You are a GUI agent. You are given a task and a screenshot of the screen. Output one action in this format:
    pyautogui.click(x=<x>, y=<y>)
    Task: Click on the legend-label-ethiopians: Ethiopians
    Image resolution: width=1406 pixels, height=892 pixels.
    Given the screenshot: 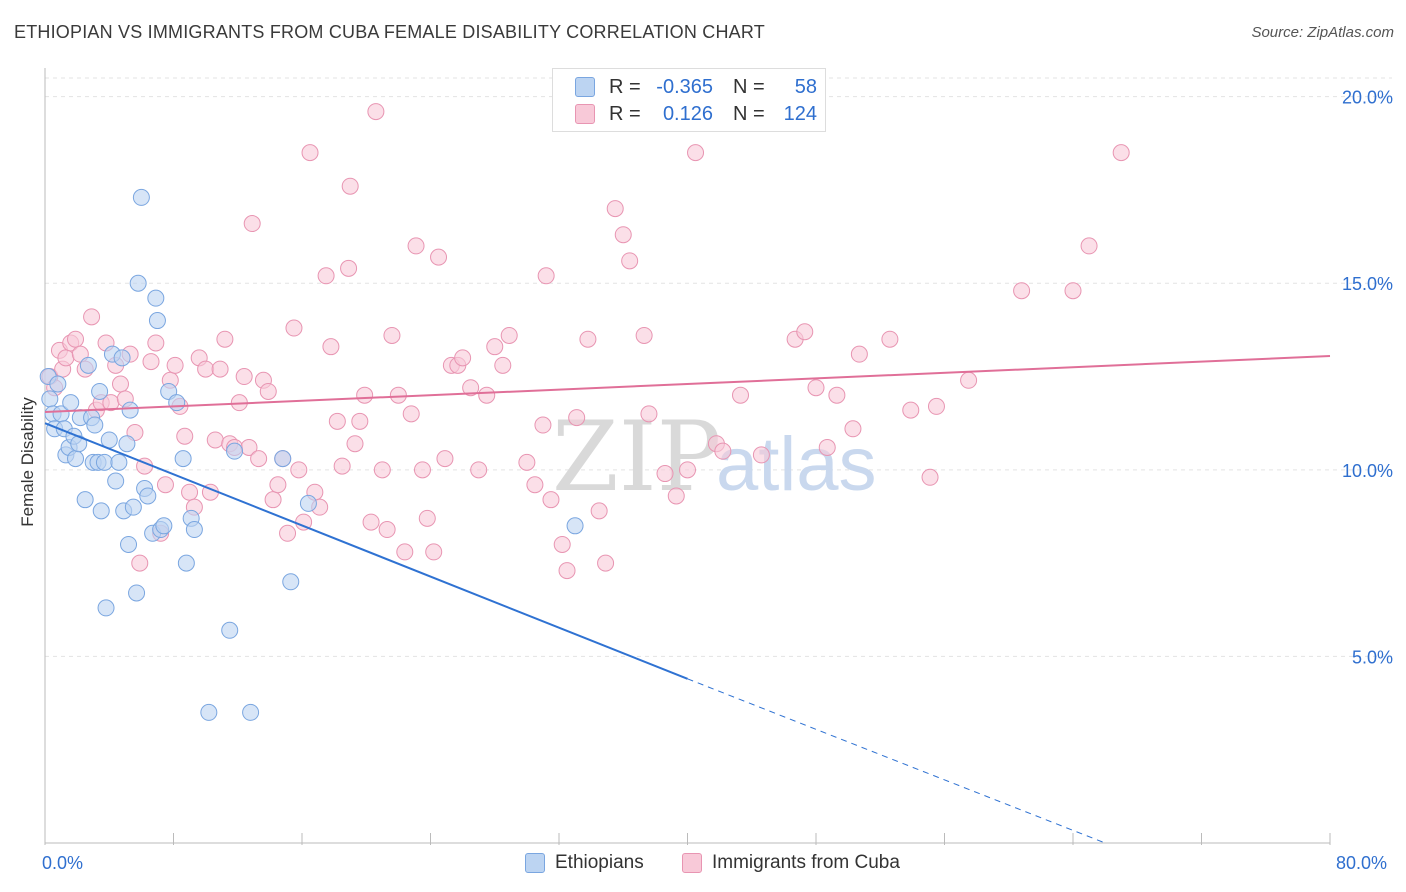 What is the action you would take?
    pyautogui.click(x=599, y=862)
    